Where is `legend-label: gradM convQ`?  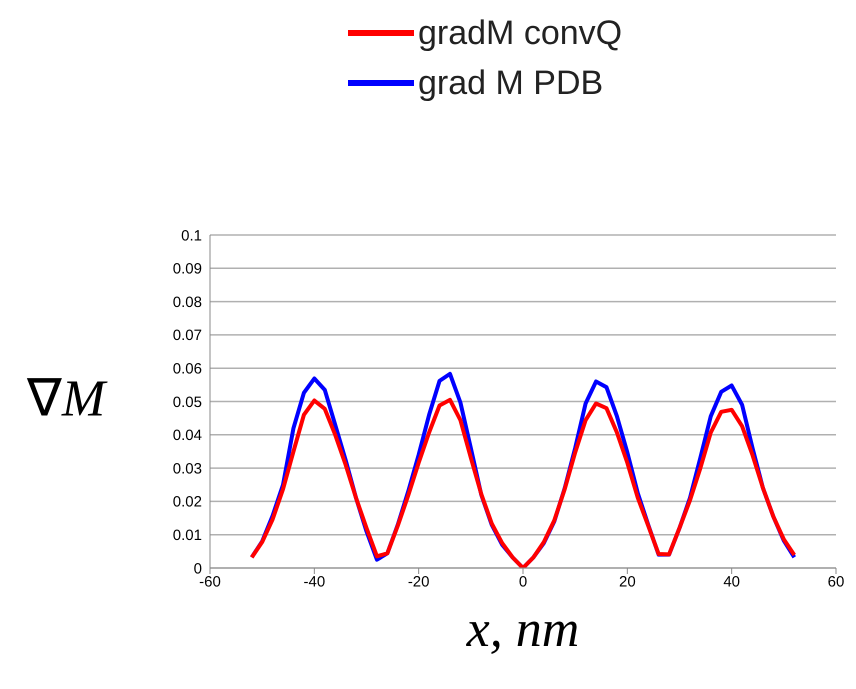 legend-label: gradM convQ is located at coordinates (520, 33).